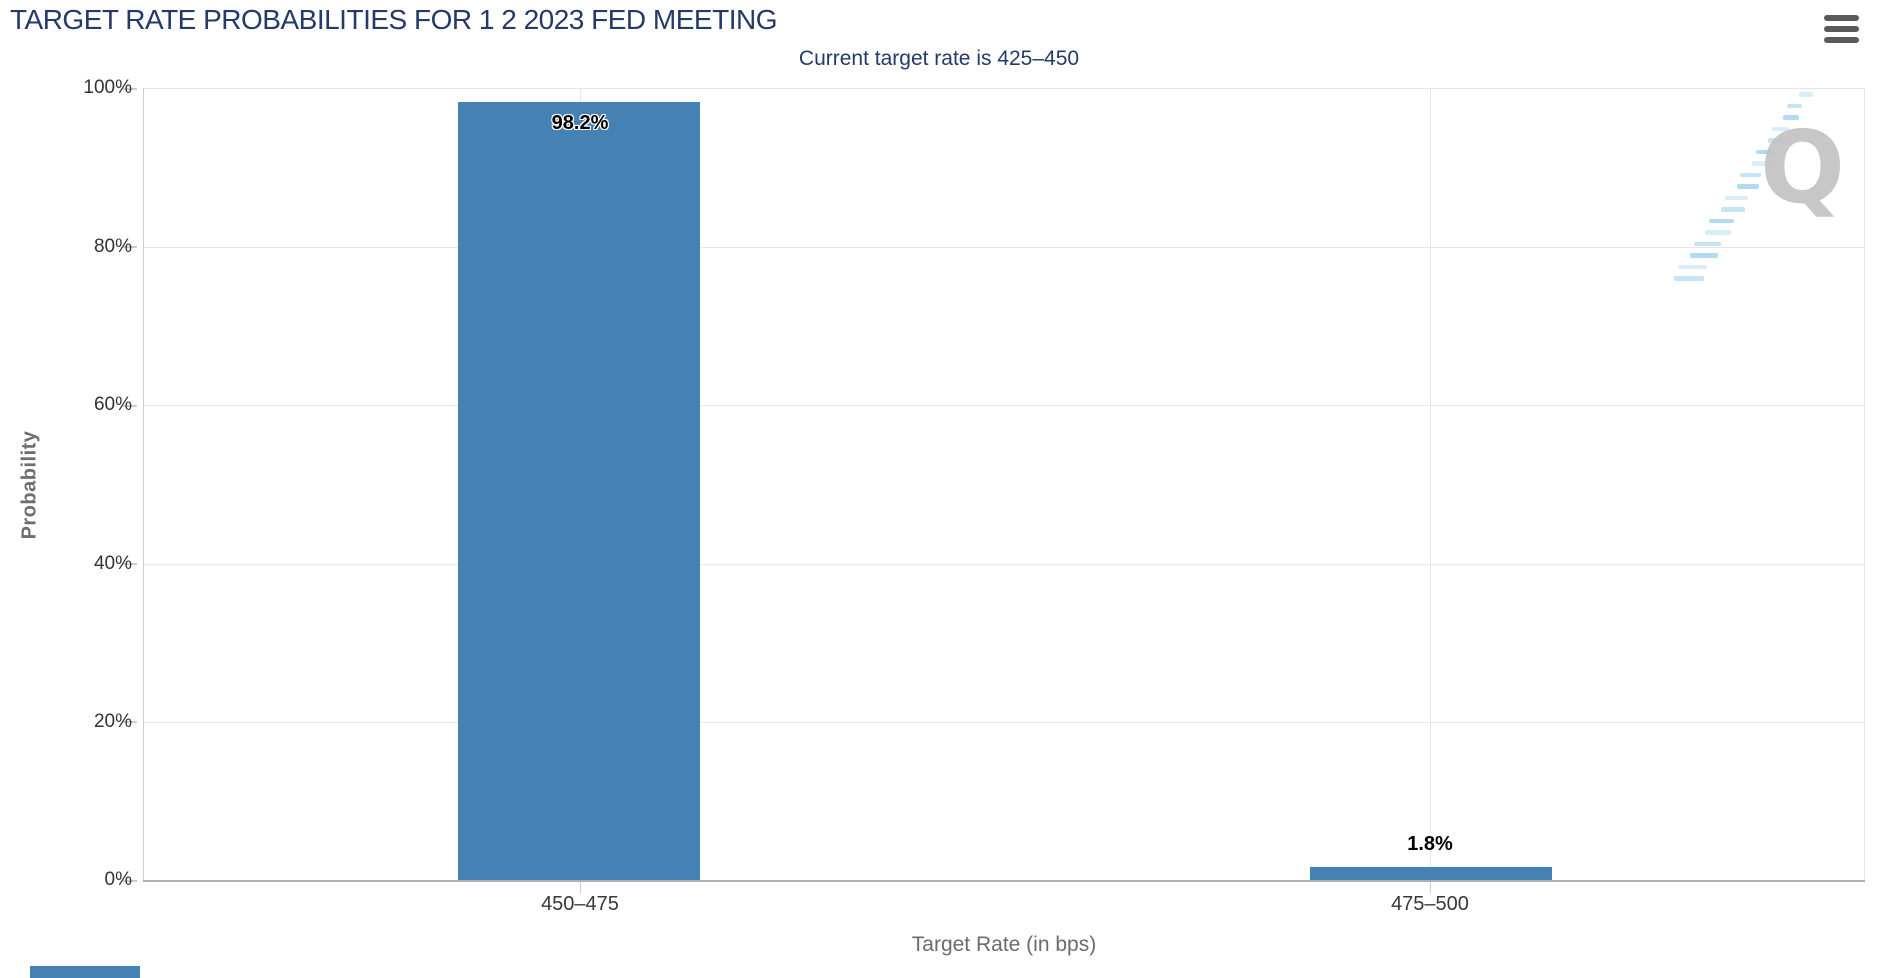 This screenshot has width=1878, height=978. What do you see at coordinates (112, 721) in the screenshot?
I see `y-tick-label: 20%` at bounding box center [112, 721].